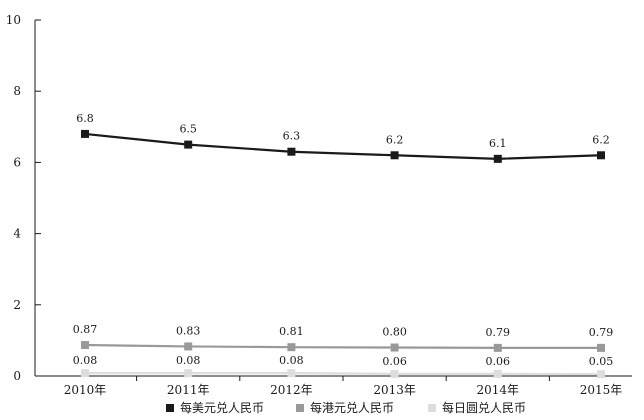 The width and height of the screenshot is (644, 420). I want to click on x-tick-label: 2011年, so click(188, 390).